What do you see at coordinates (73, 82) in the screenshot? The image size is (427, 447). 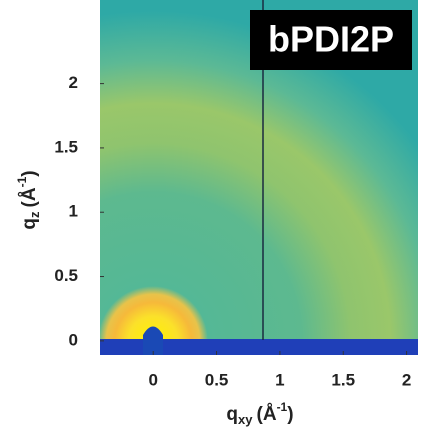 I see `y-tick-label: 2` at bounding box center [73, 82].